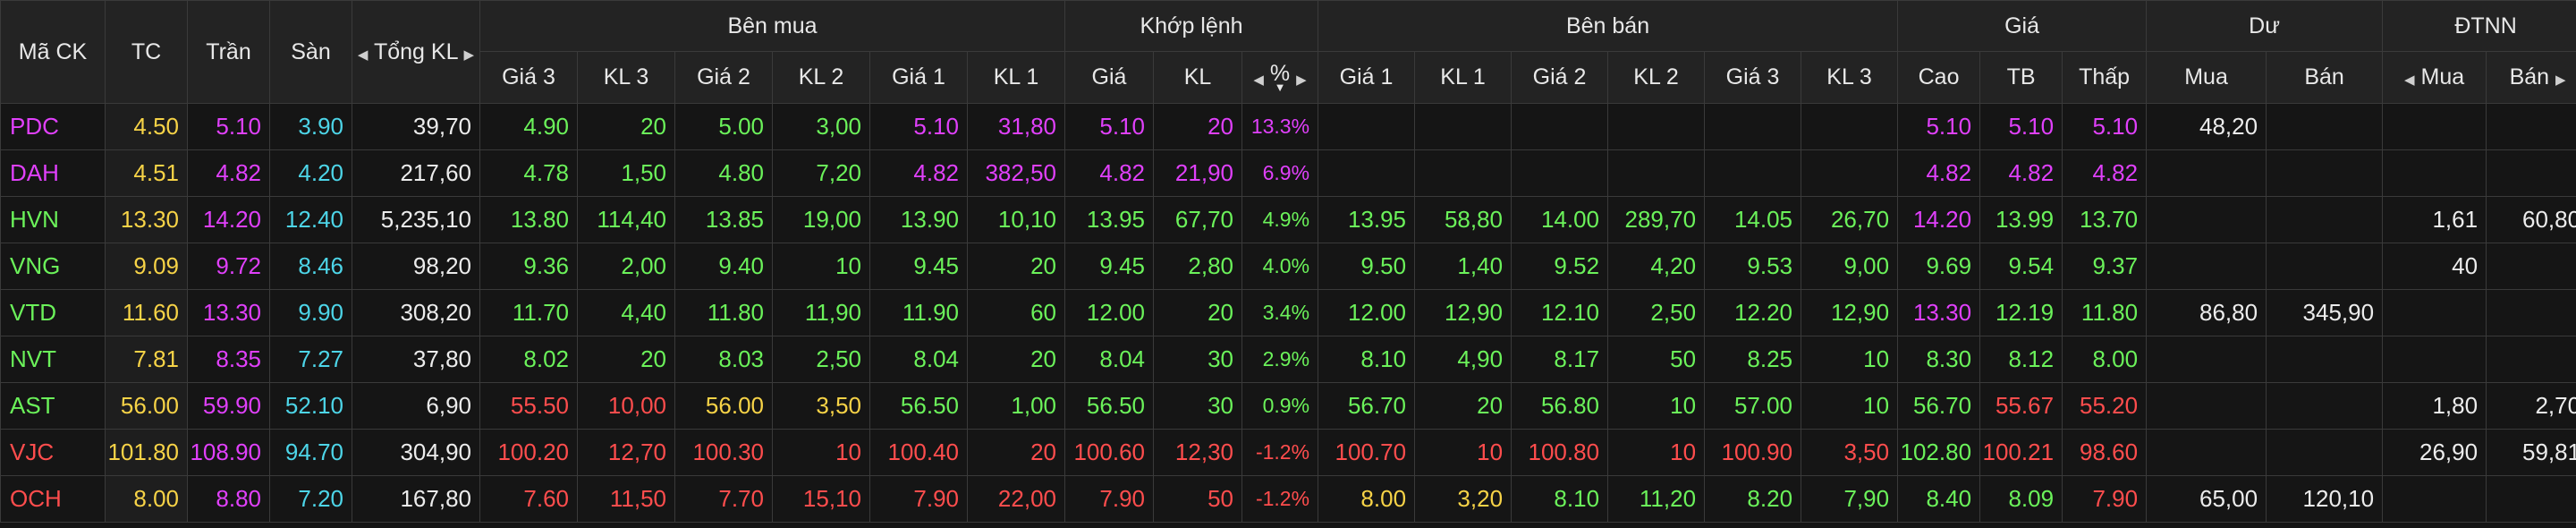 This screenshot has height=528, width=2576. What do you see at coordinates (53, 406) in the screenshot?
I see `symbol-cell: AST` at bounding box center [53, 406].